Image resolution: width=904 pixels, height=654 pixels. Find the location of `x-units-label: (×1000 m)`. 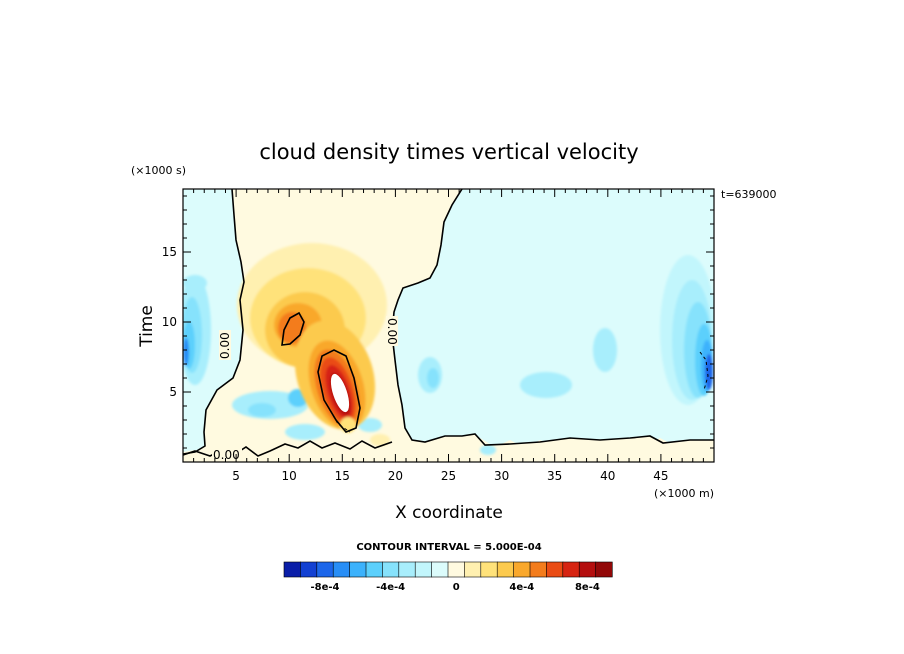

x-units-label: (×1000 m) is located at coordinates (684, 493).